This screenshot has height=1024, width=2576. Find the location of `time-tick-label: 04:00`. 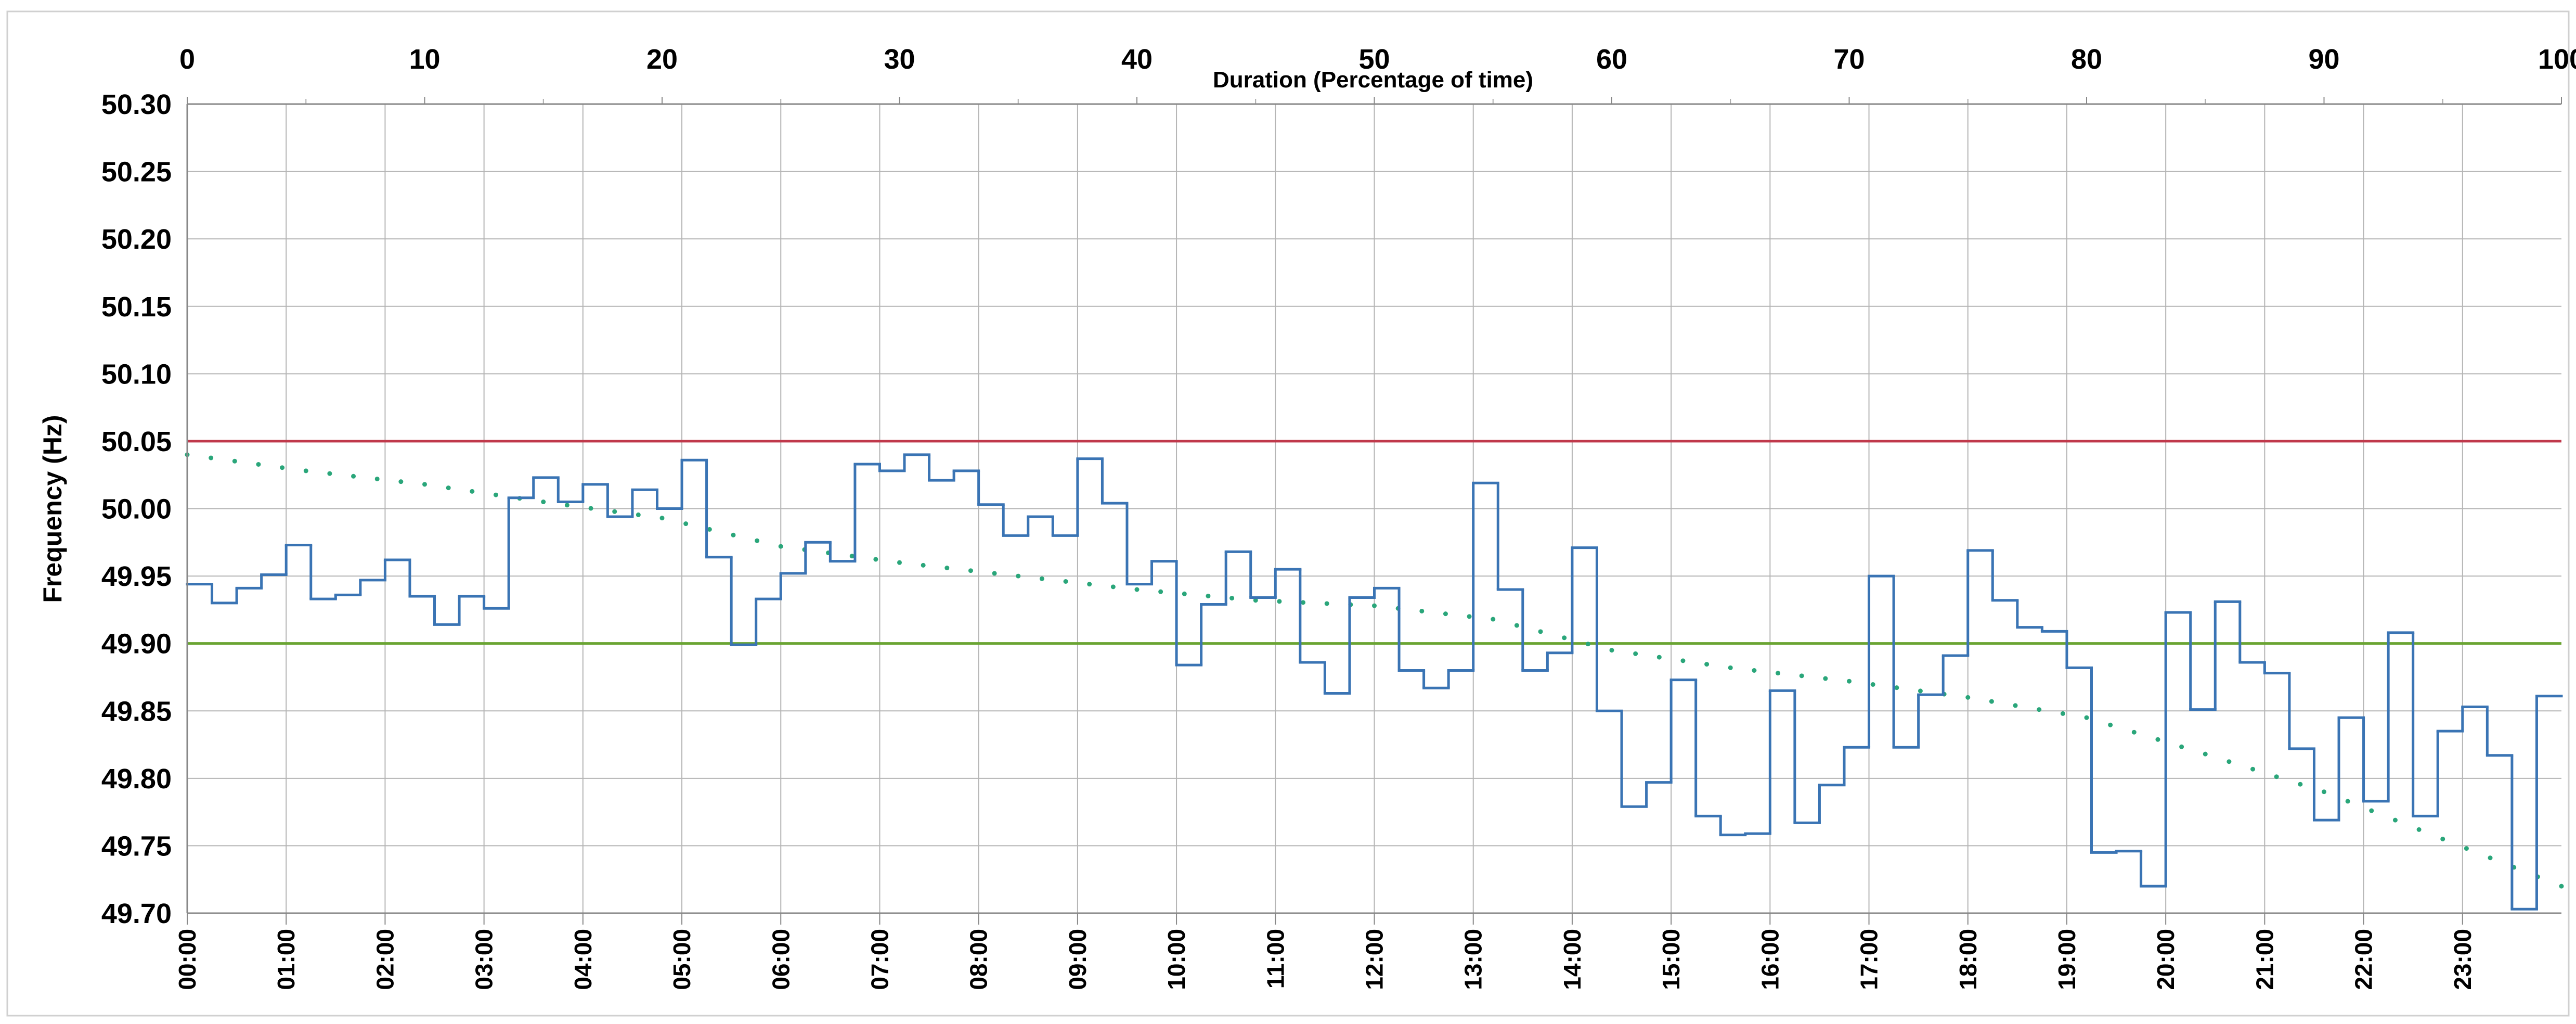

time-tick-label: 04:00 is located at coordinates (583, 960).